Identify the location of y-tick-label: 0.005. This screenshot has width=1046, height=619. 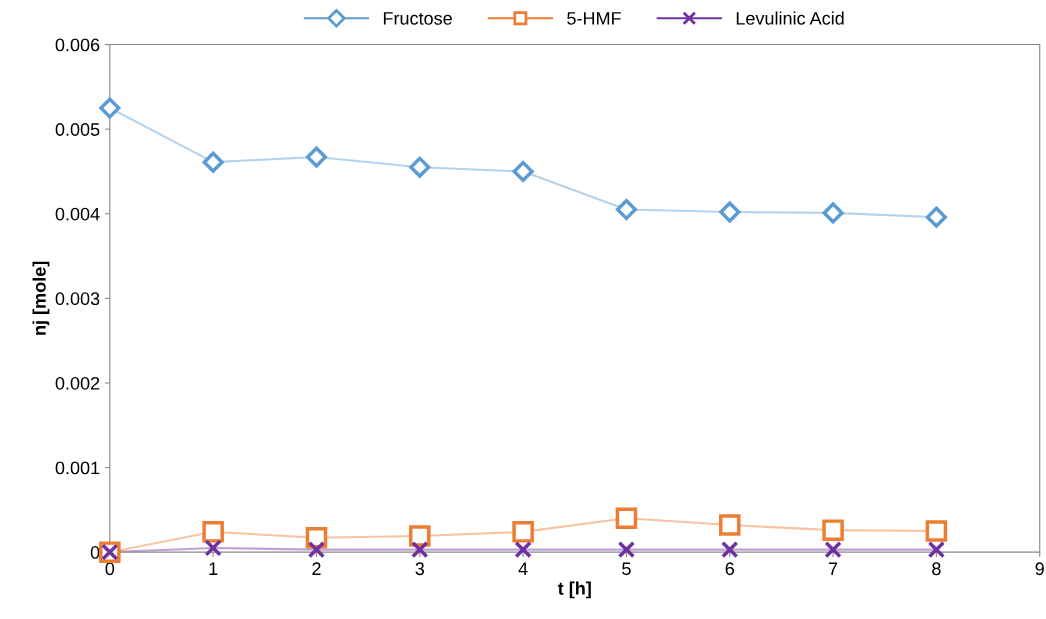
(77, 129).